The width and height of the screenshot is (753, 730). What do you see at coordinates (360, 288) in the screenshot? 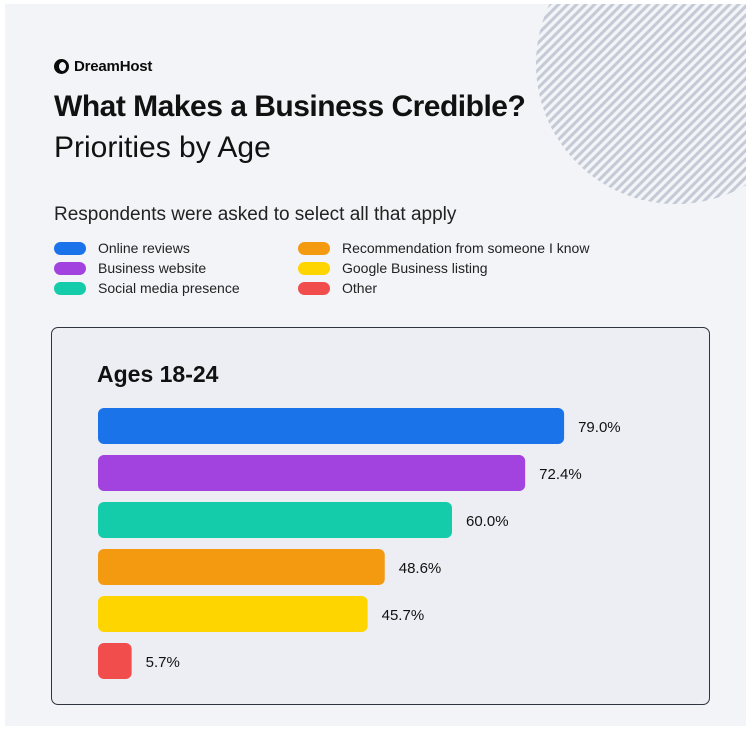
I see `legend-label: Other` at bounding box center [360, 288].